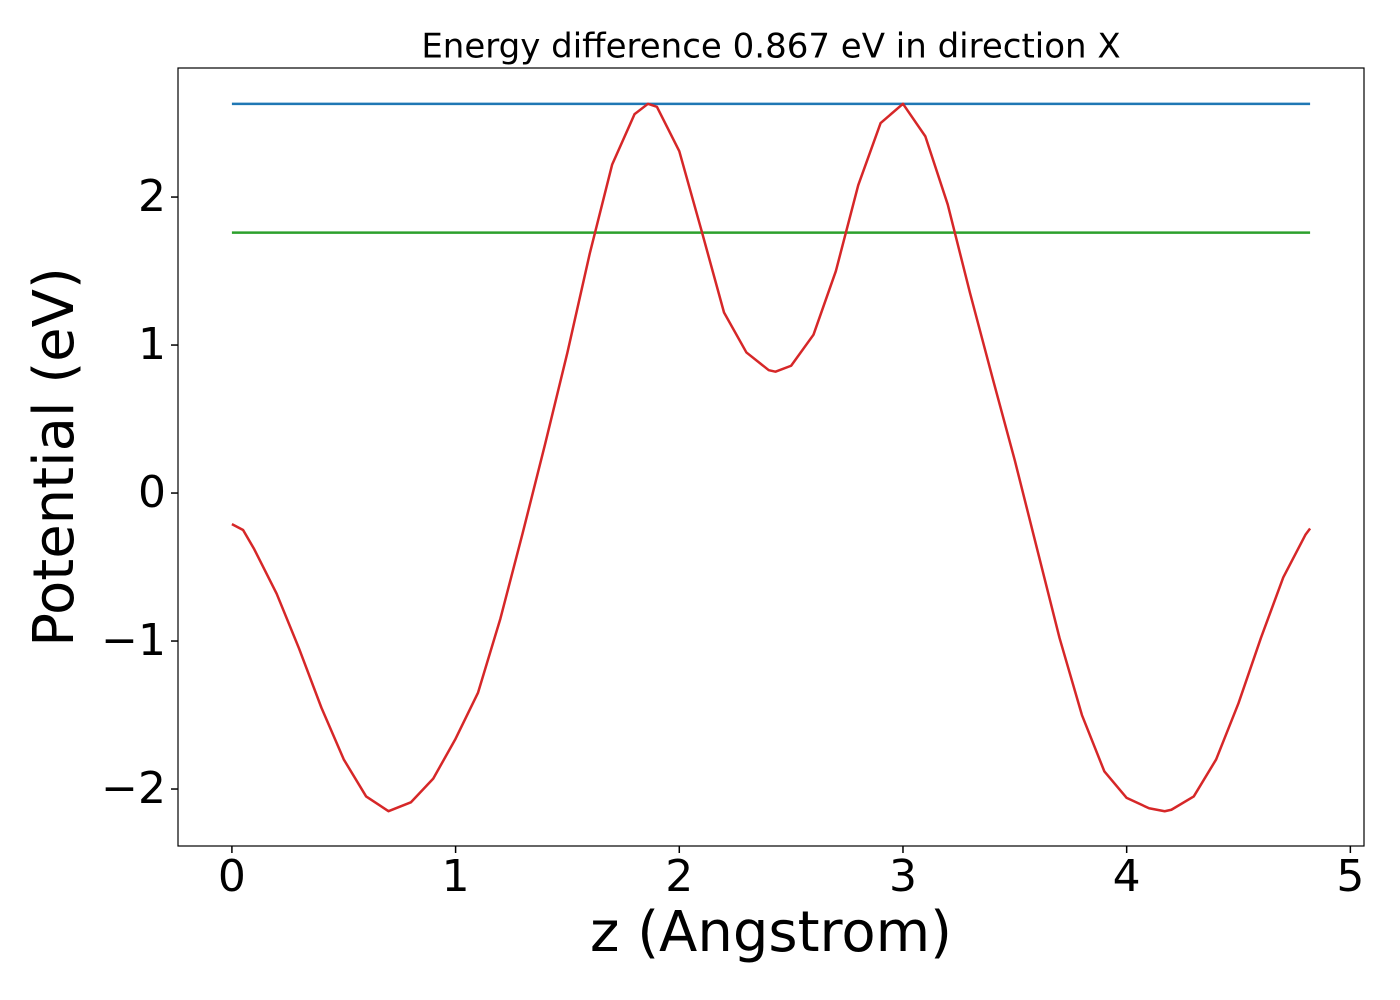 The height and width of the screenshot is (1000, 1400). I want to click on y-axis-label: Potential (eV), so click(54, 457).